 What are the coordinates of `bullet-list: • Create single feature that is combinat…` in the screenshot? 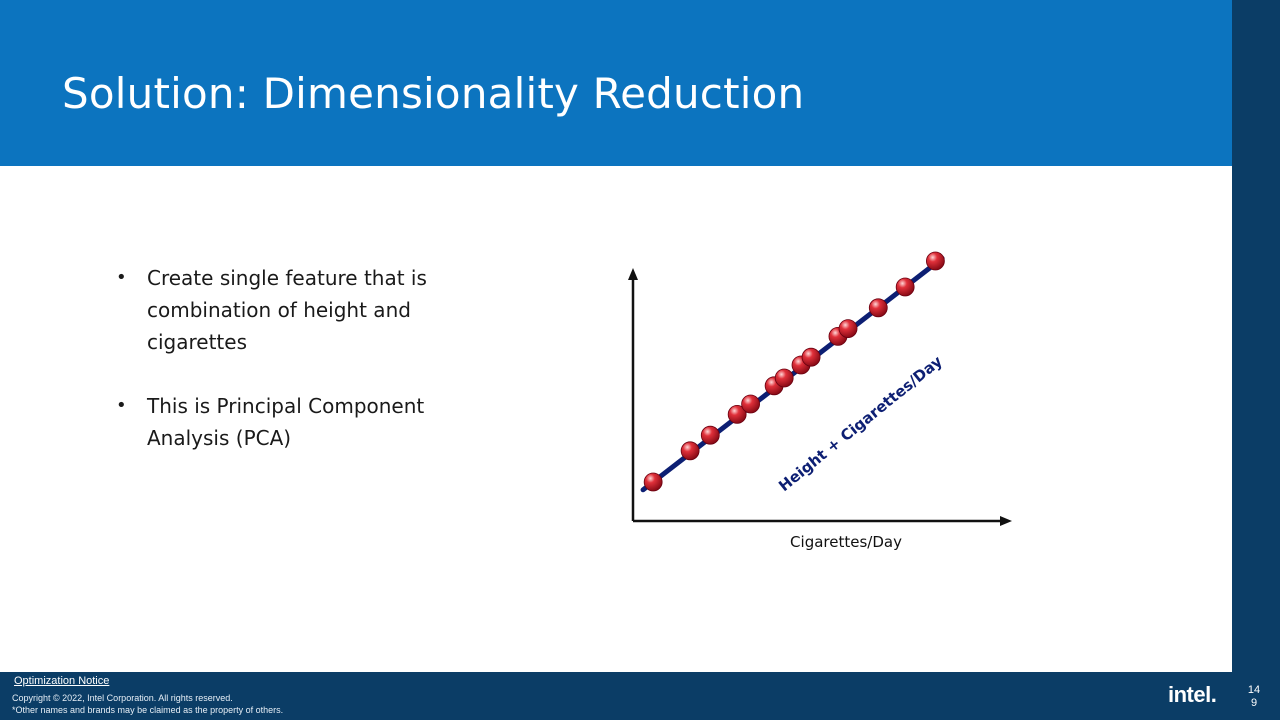 It's located at (296, 374).